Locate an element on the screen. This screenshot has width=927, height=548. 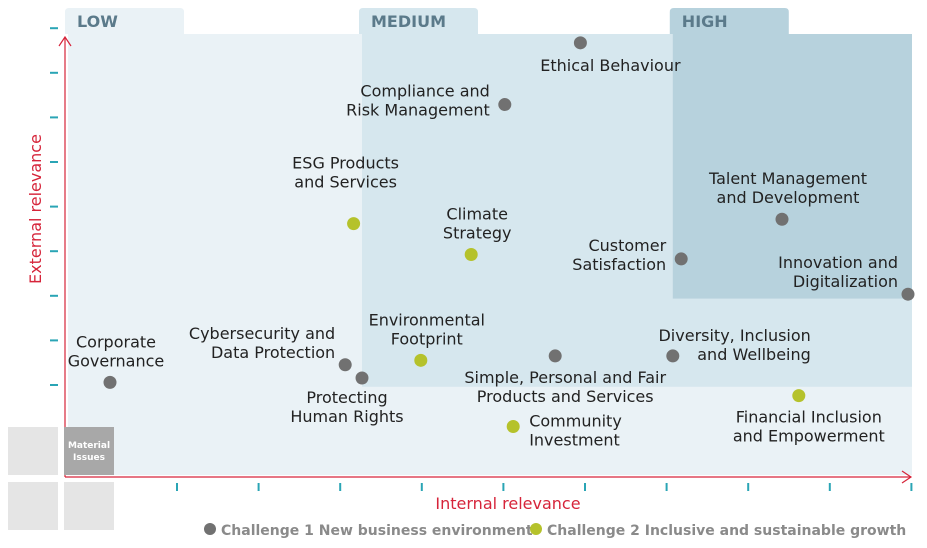
label-line: Innovation and is located at coordinates (838, 262).